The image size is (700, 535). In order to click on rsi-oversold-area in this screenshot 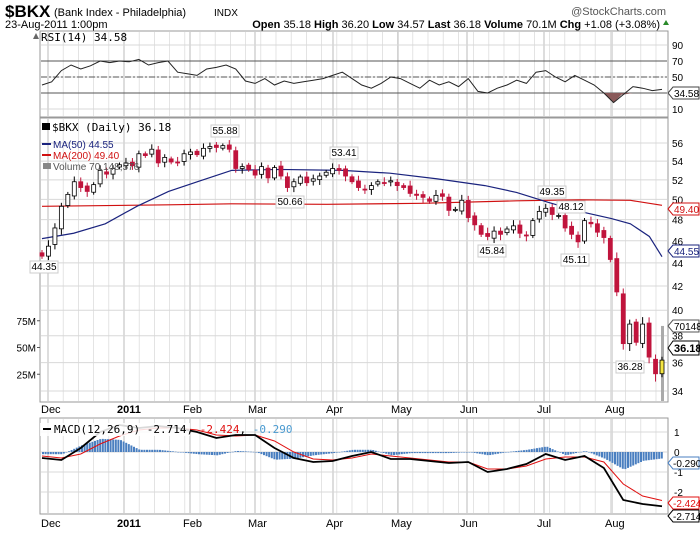, I will do `click(613, 98)`.